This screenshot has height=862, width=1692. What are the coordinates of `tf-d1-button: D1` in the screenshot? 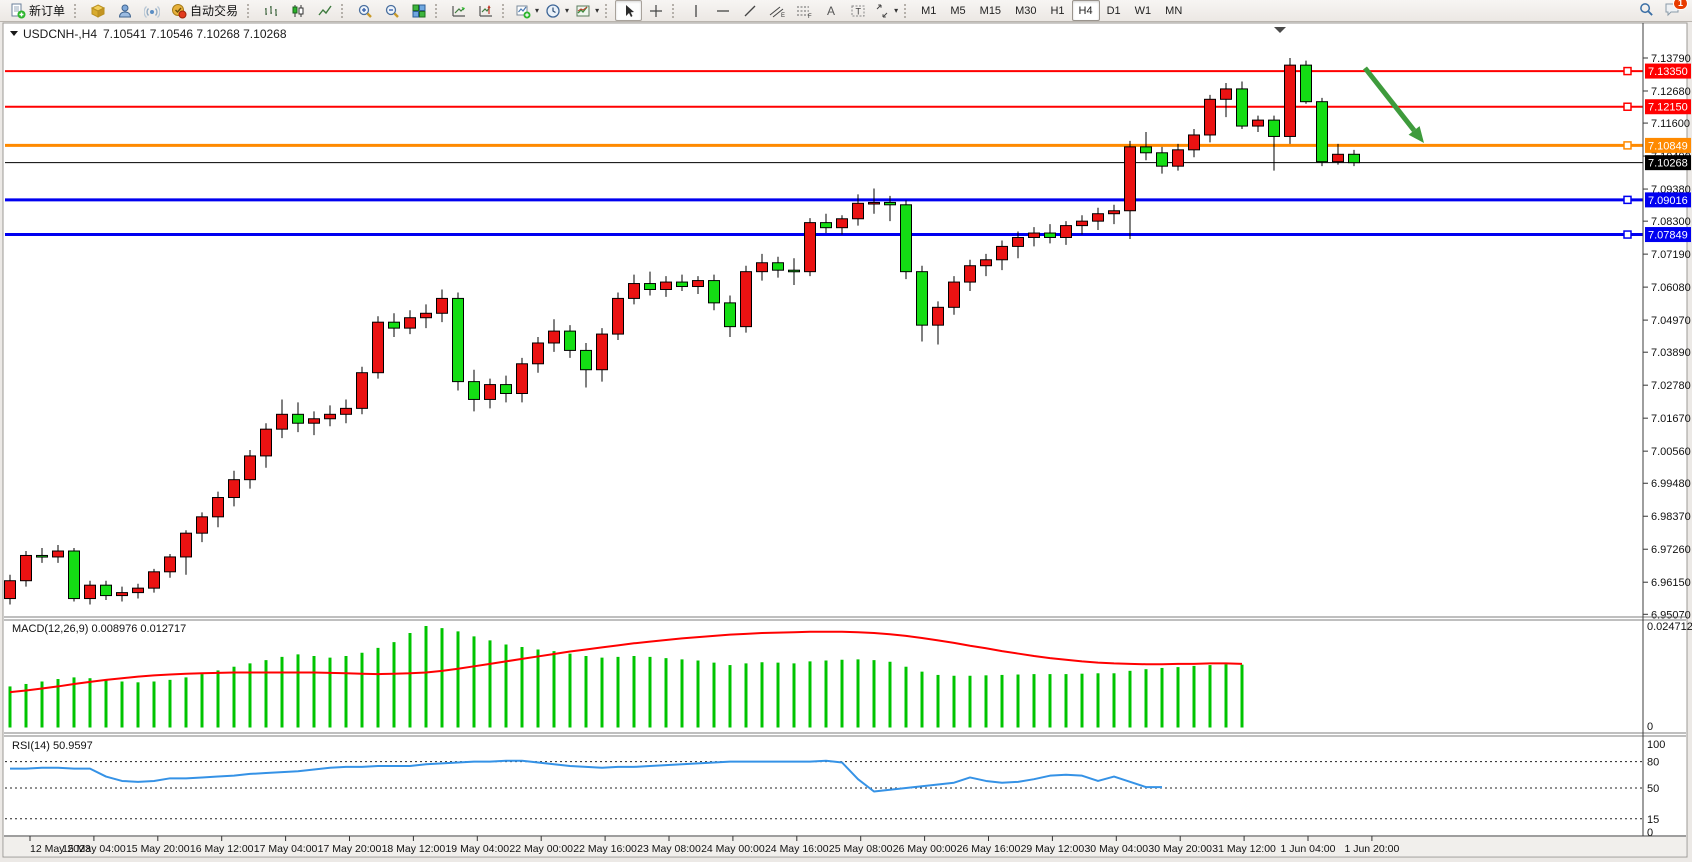 It's located at (1113, 10).